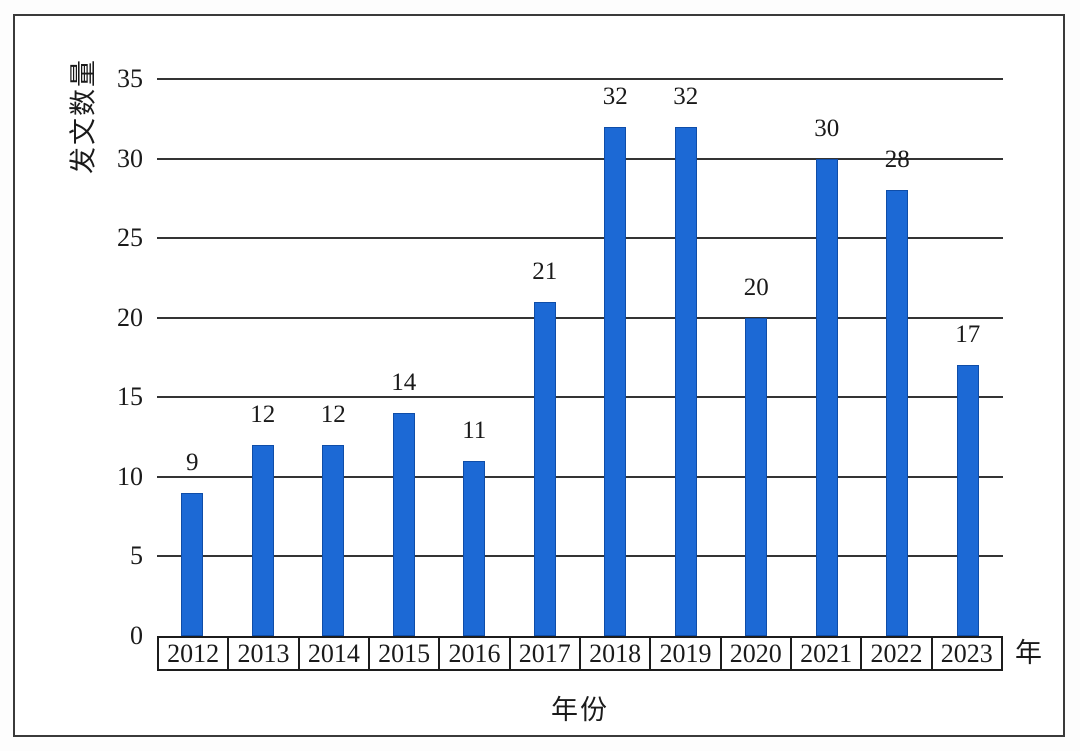 The width and height of the screenshot is (1080, 751). Describe the element at coordinates (404, 383) in the screenshot. I see `bar-value-label: 14` at that location.